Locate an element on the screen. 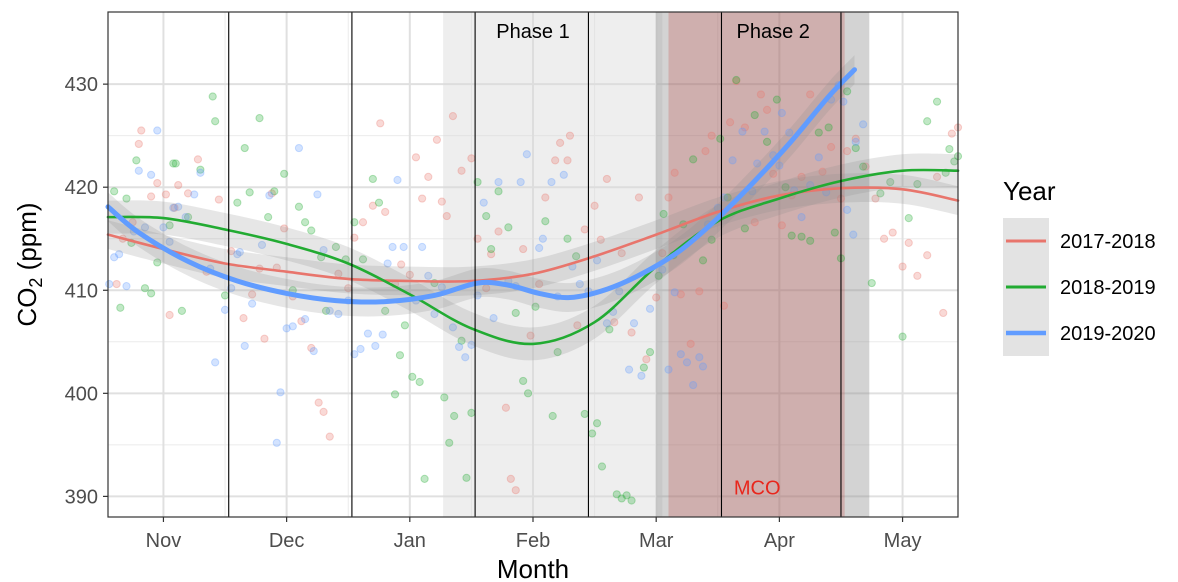 The image size is (1178, 582). x-tick-label: Apr is located at coordinates (779, 541).